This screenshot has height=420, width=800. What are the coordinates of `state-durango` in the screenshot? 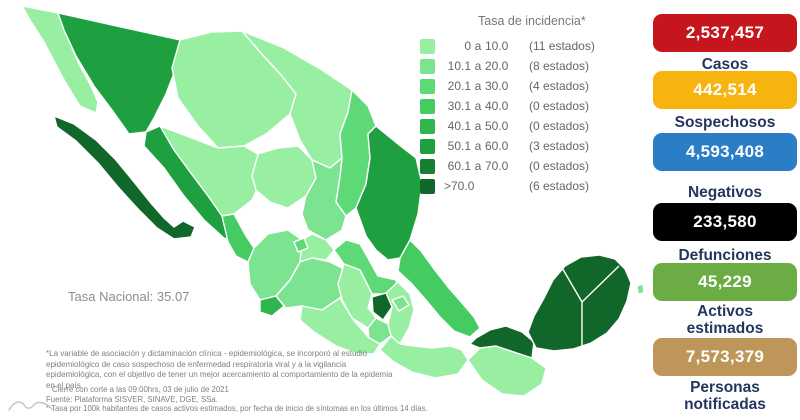 It's located at (211, 171).